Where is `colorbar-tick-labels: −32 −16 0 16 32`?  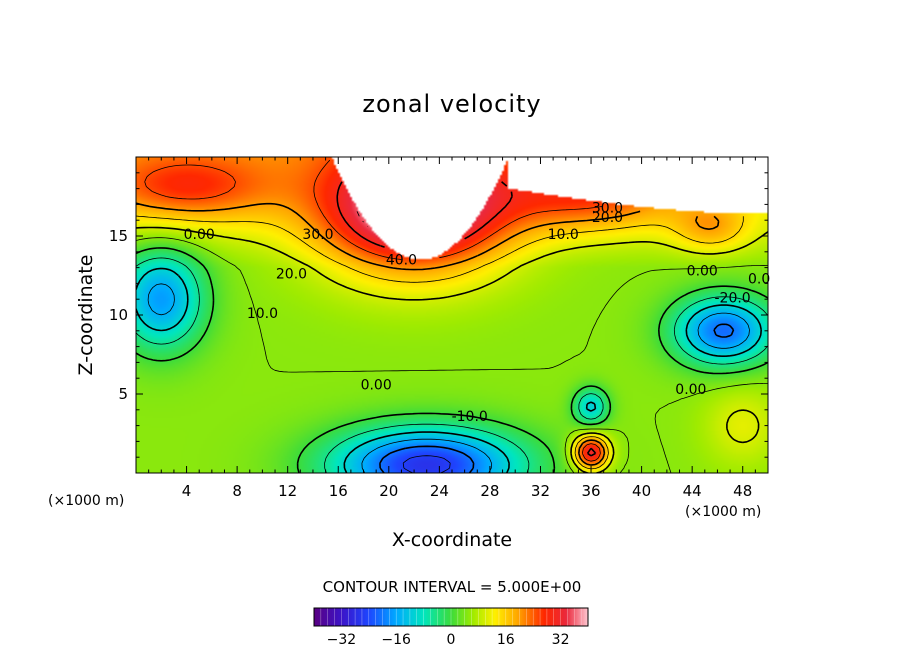 colorbar-tick-labels: −32 −16 0 16 32 is located at coordinates (448, 640).